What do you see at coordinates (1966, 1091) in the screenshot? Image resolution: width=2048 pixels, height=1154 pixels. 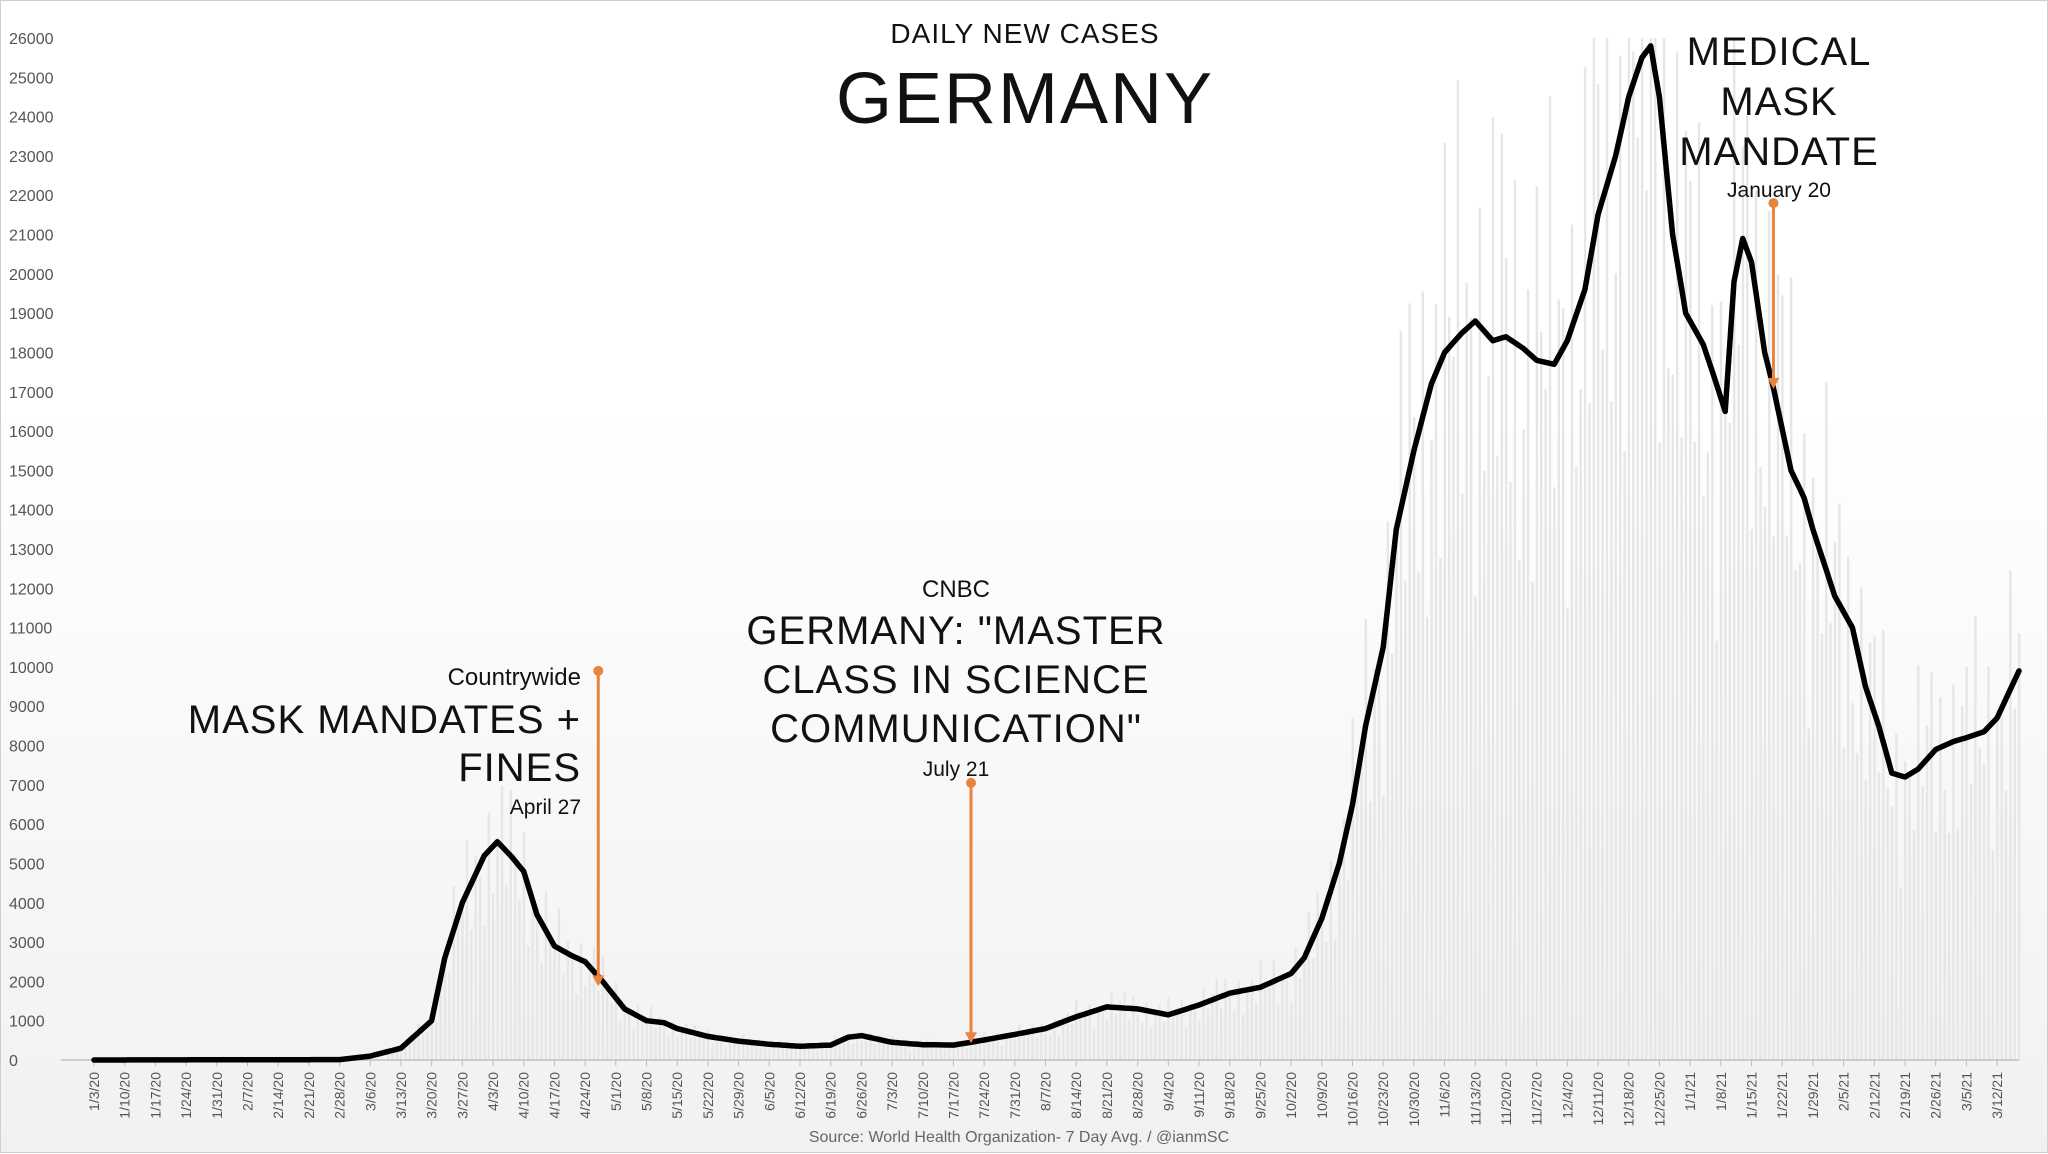 I see `x-tick-label: 3/5/21` at bounding box center [1966, 1091].